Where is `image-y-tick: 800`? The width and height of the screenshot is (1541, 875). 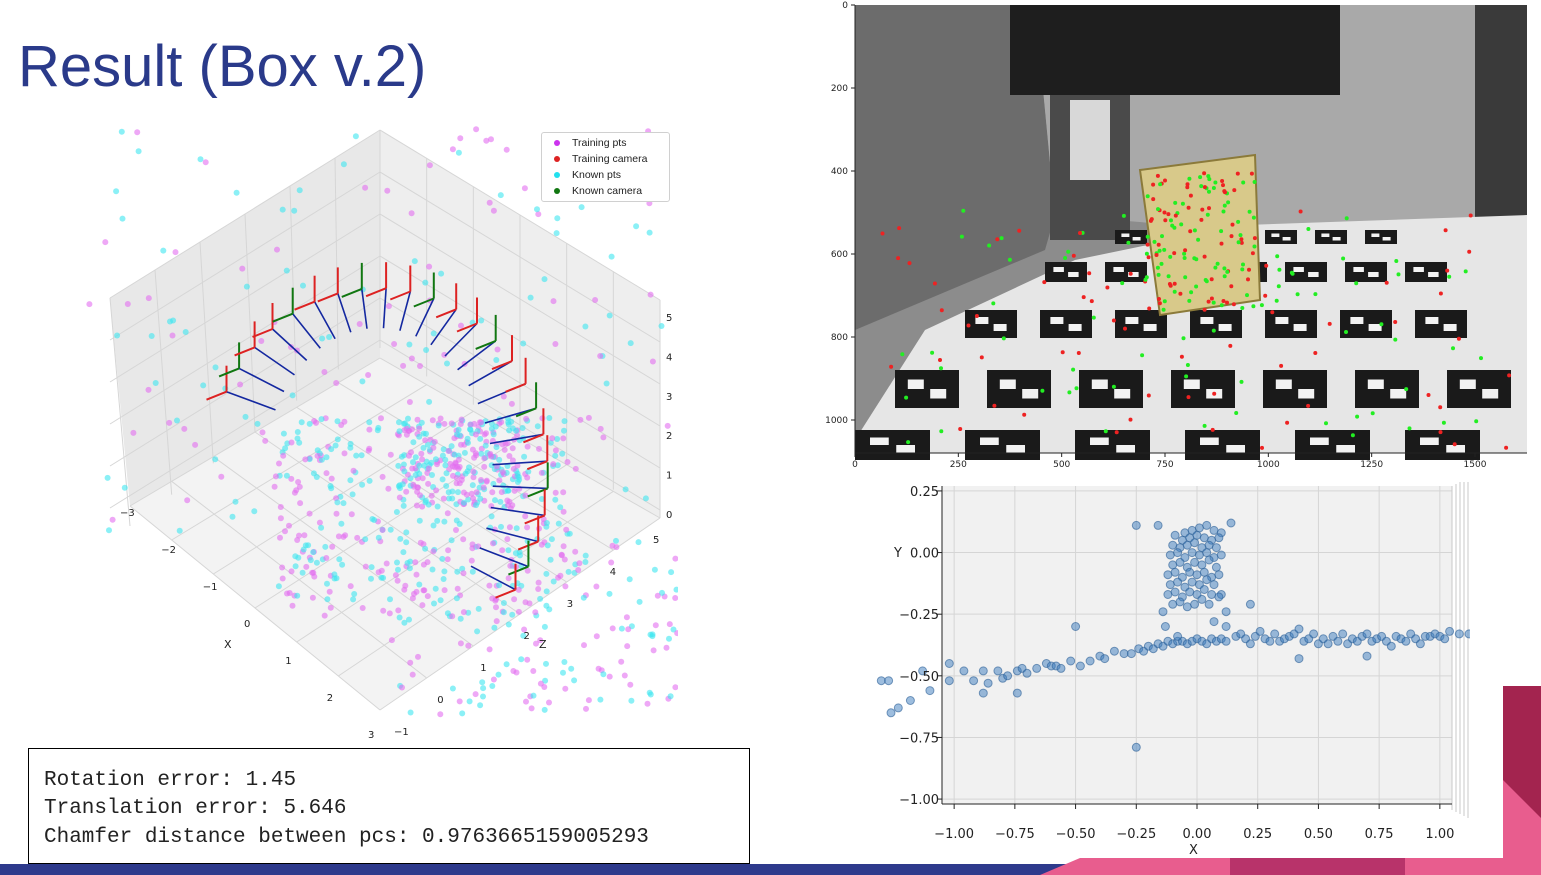
image-y-tick: 800 is located at coordinates (839, 338).